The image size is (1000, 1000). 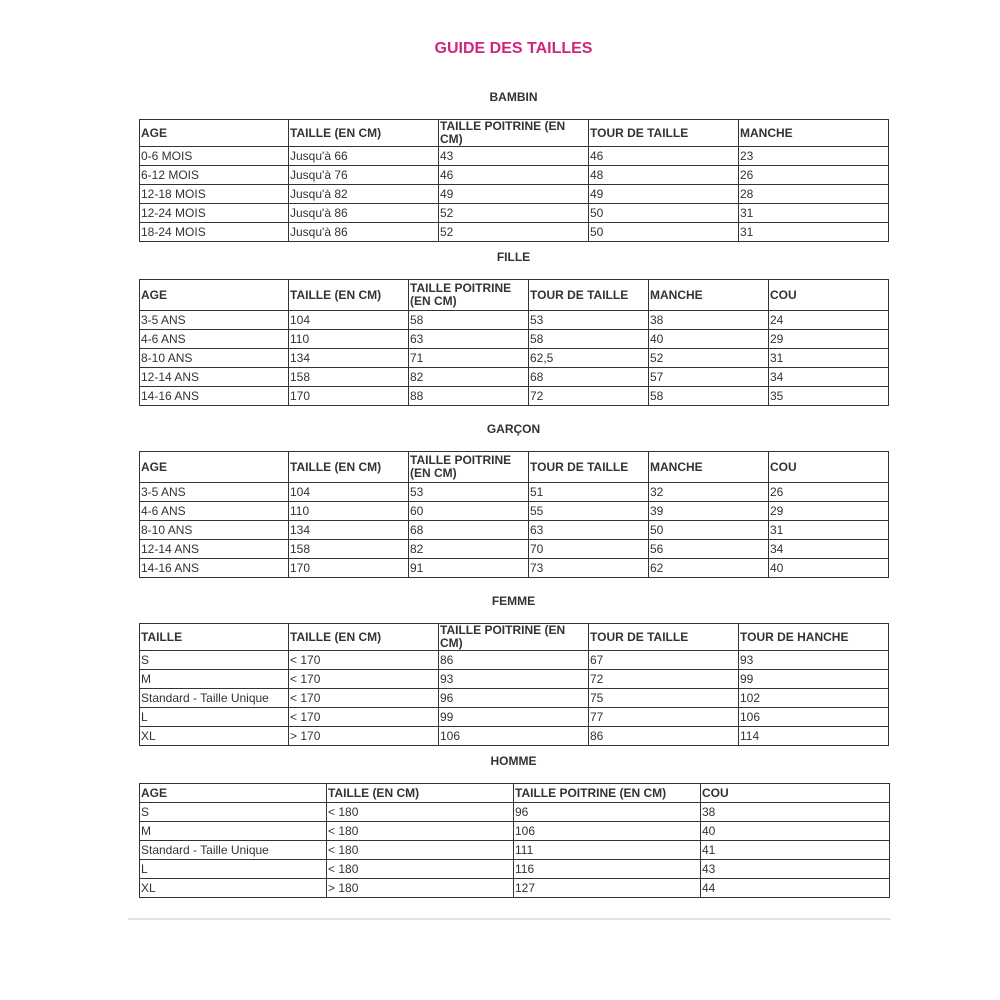 I want to click on table-row: 8-10 ANS 134 68 63 50 31, so click(x=514, y=530).